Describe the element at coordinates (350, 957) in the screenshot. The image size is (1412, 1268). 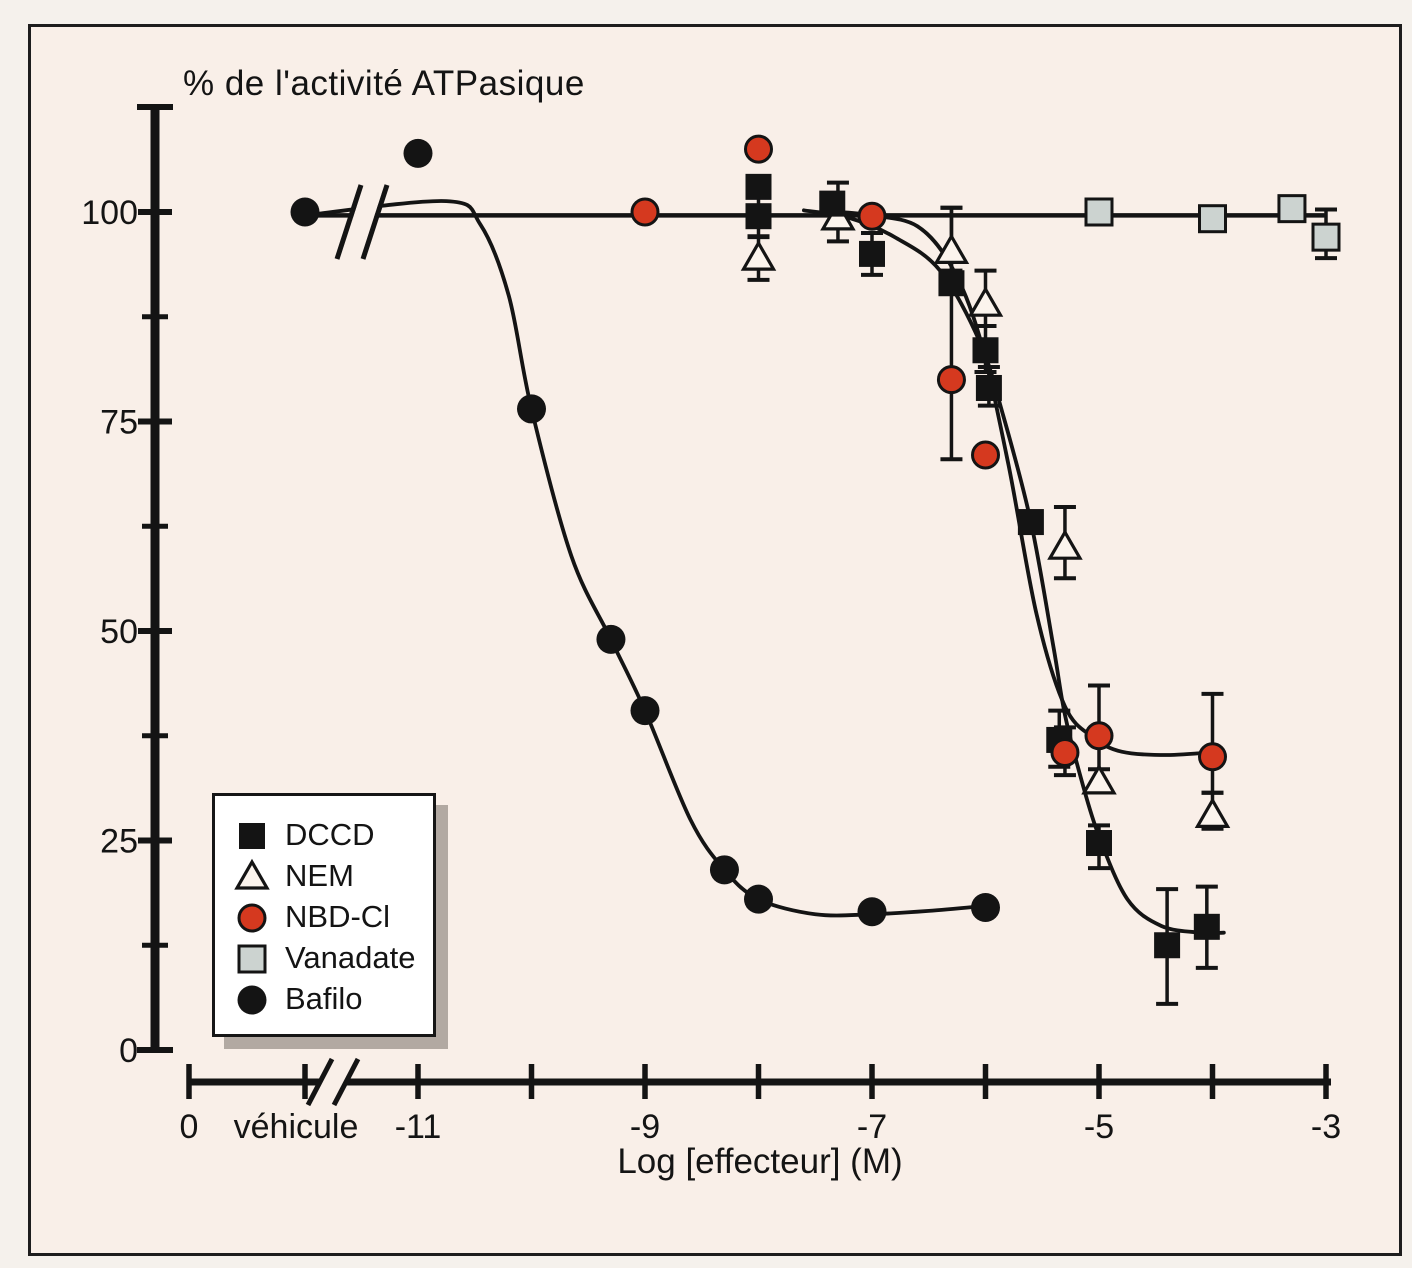
I see `legend-item-label: Vanadate` at that location.